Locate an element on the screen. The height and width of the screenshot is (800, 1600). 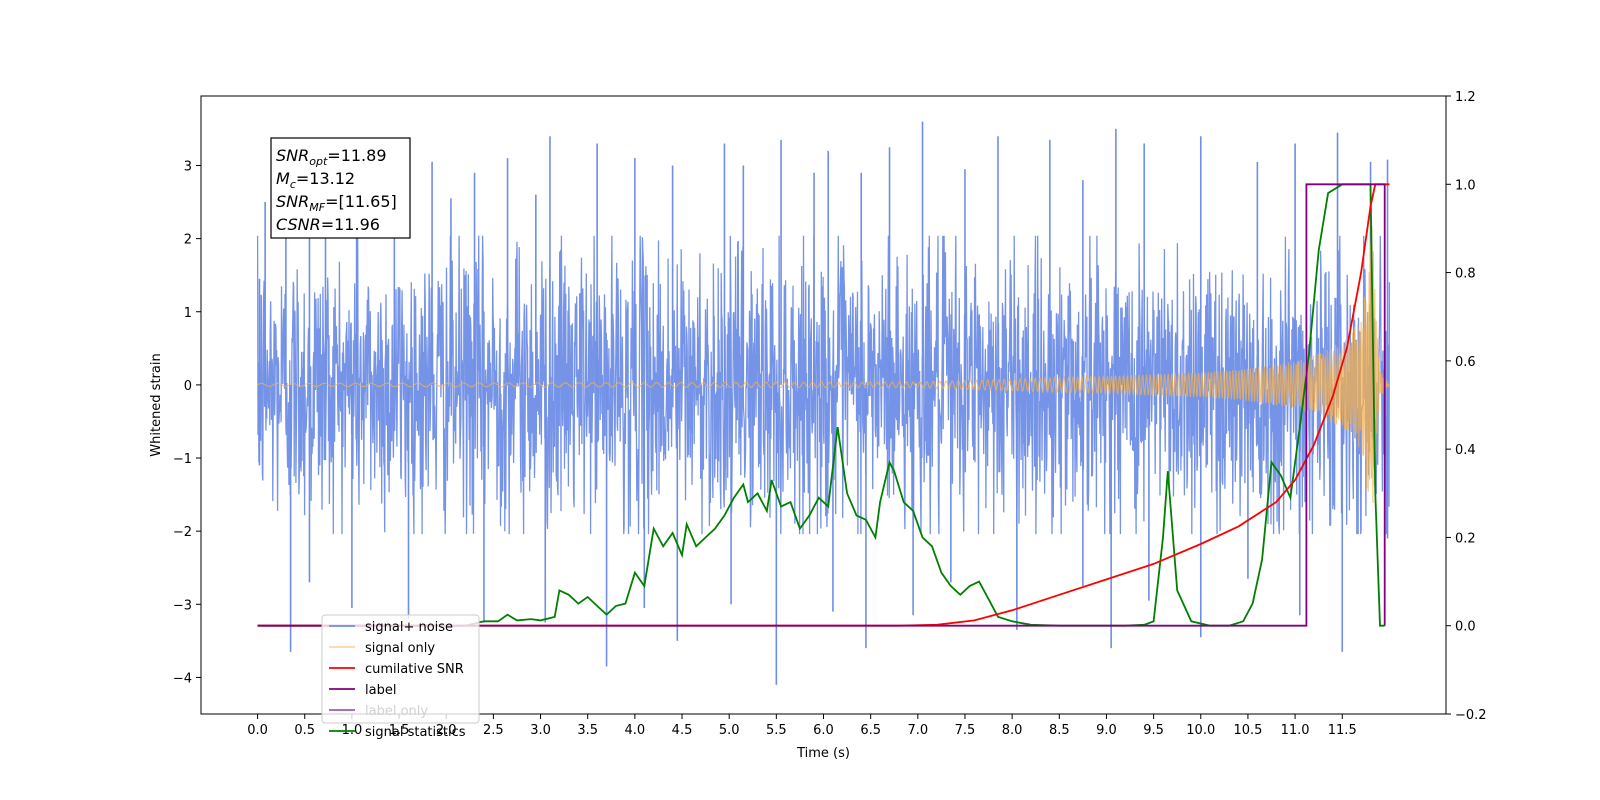
x-tick-label: 5.0 is located at coordinates (729, 730).